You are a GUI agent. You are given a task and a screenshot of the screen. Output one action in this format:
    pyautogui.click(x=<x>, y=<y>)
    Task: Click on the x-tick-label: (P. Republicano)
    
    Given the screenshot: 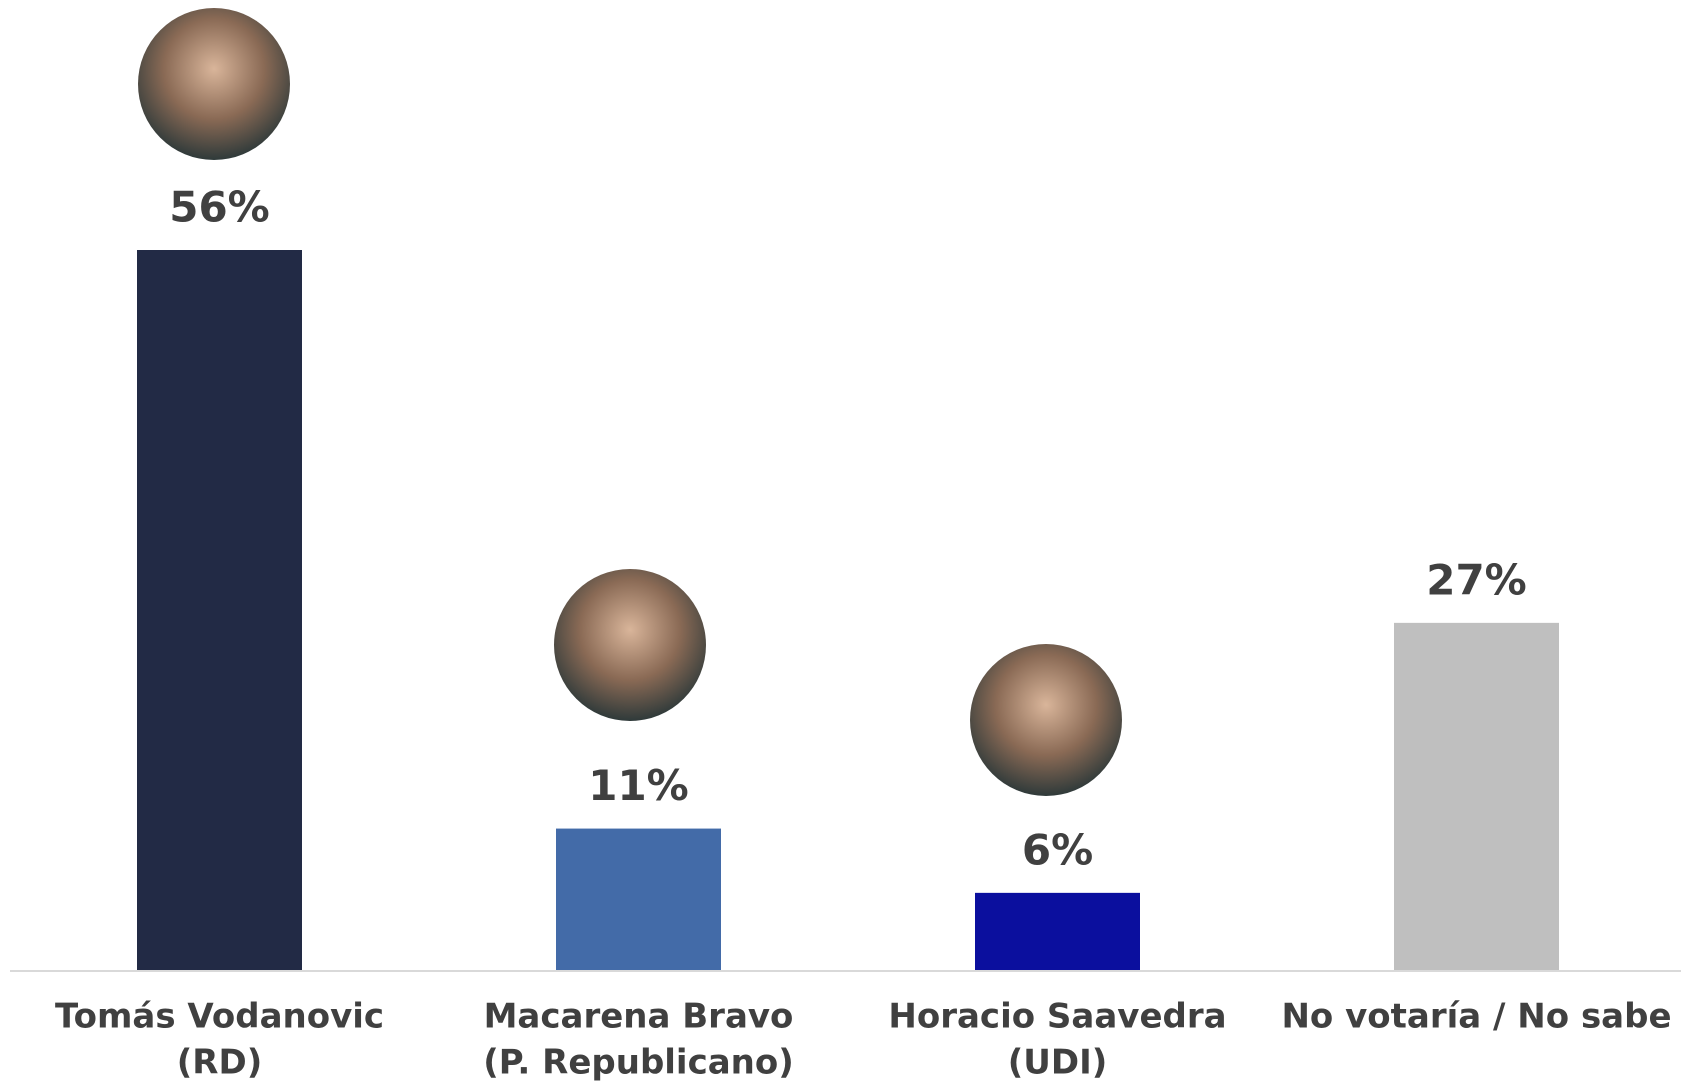 What is the action you would take?
    pyautogui.click(x=638, y=1063)
    